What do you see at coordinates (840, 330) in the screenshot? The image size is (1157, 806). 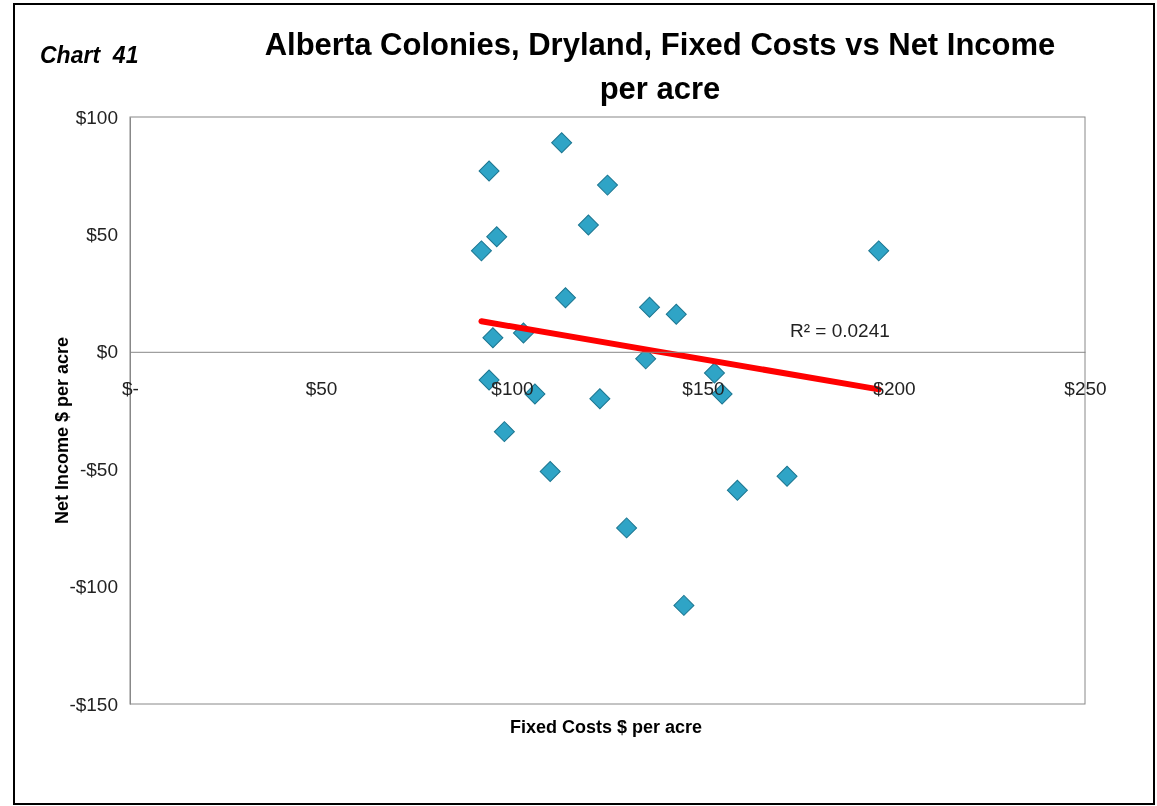 I see `annotation: R² = 0.0241` at bounding box center [840, 330].